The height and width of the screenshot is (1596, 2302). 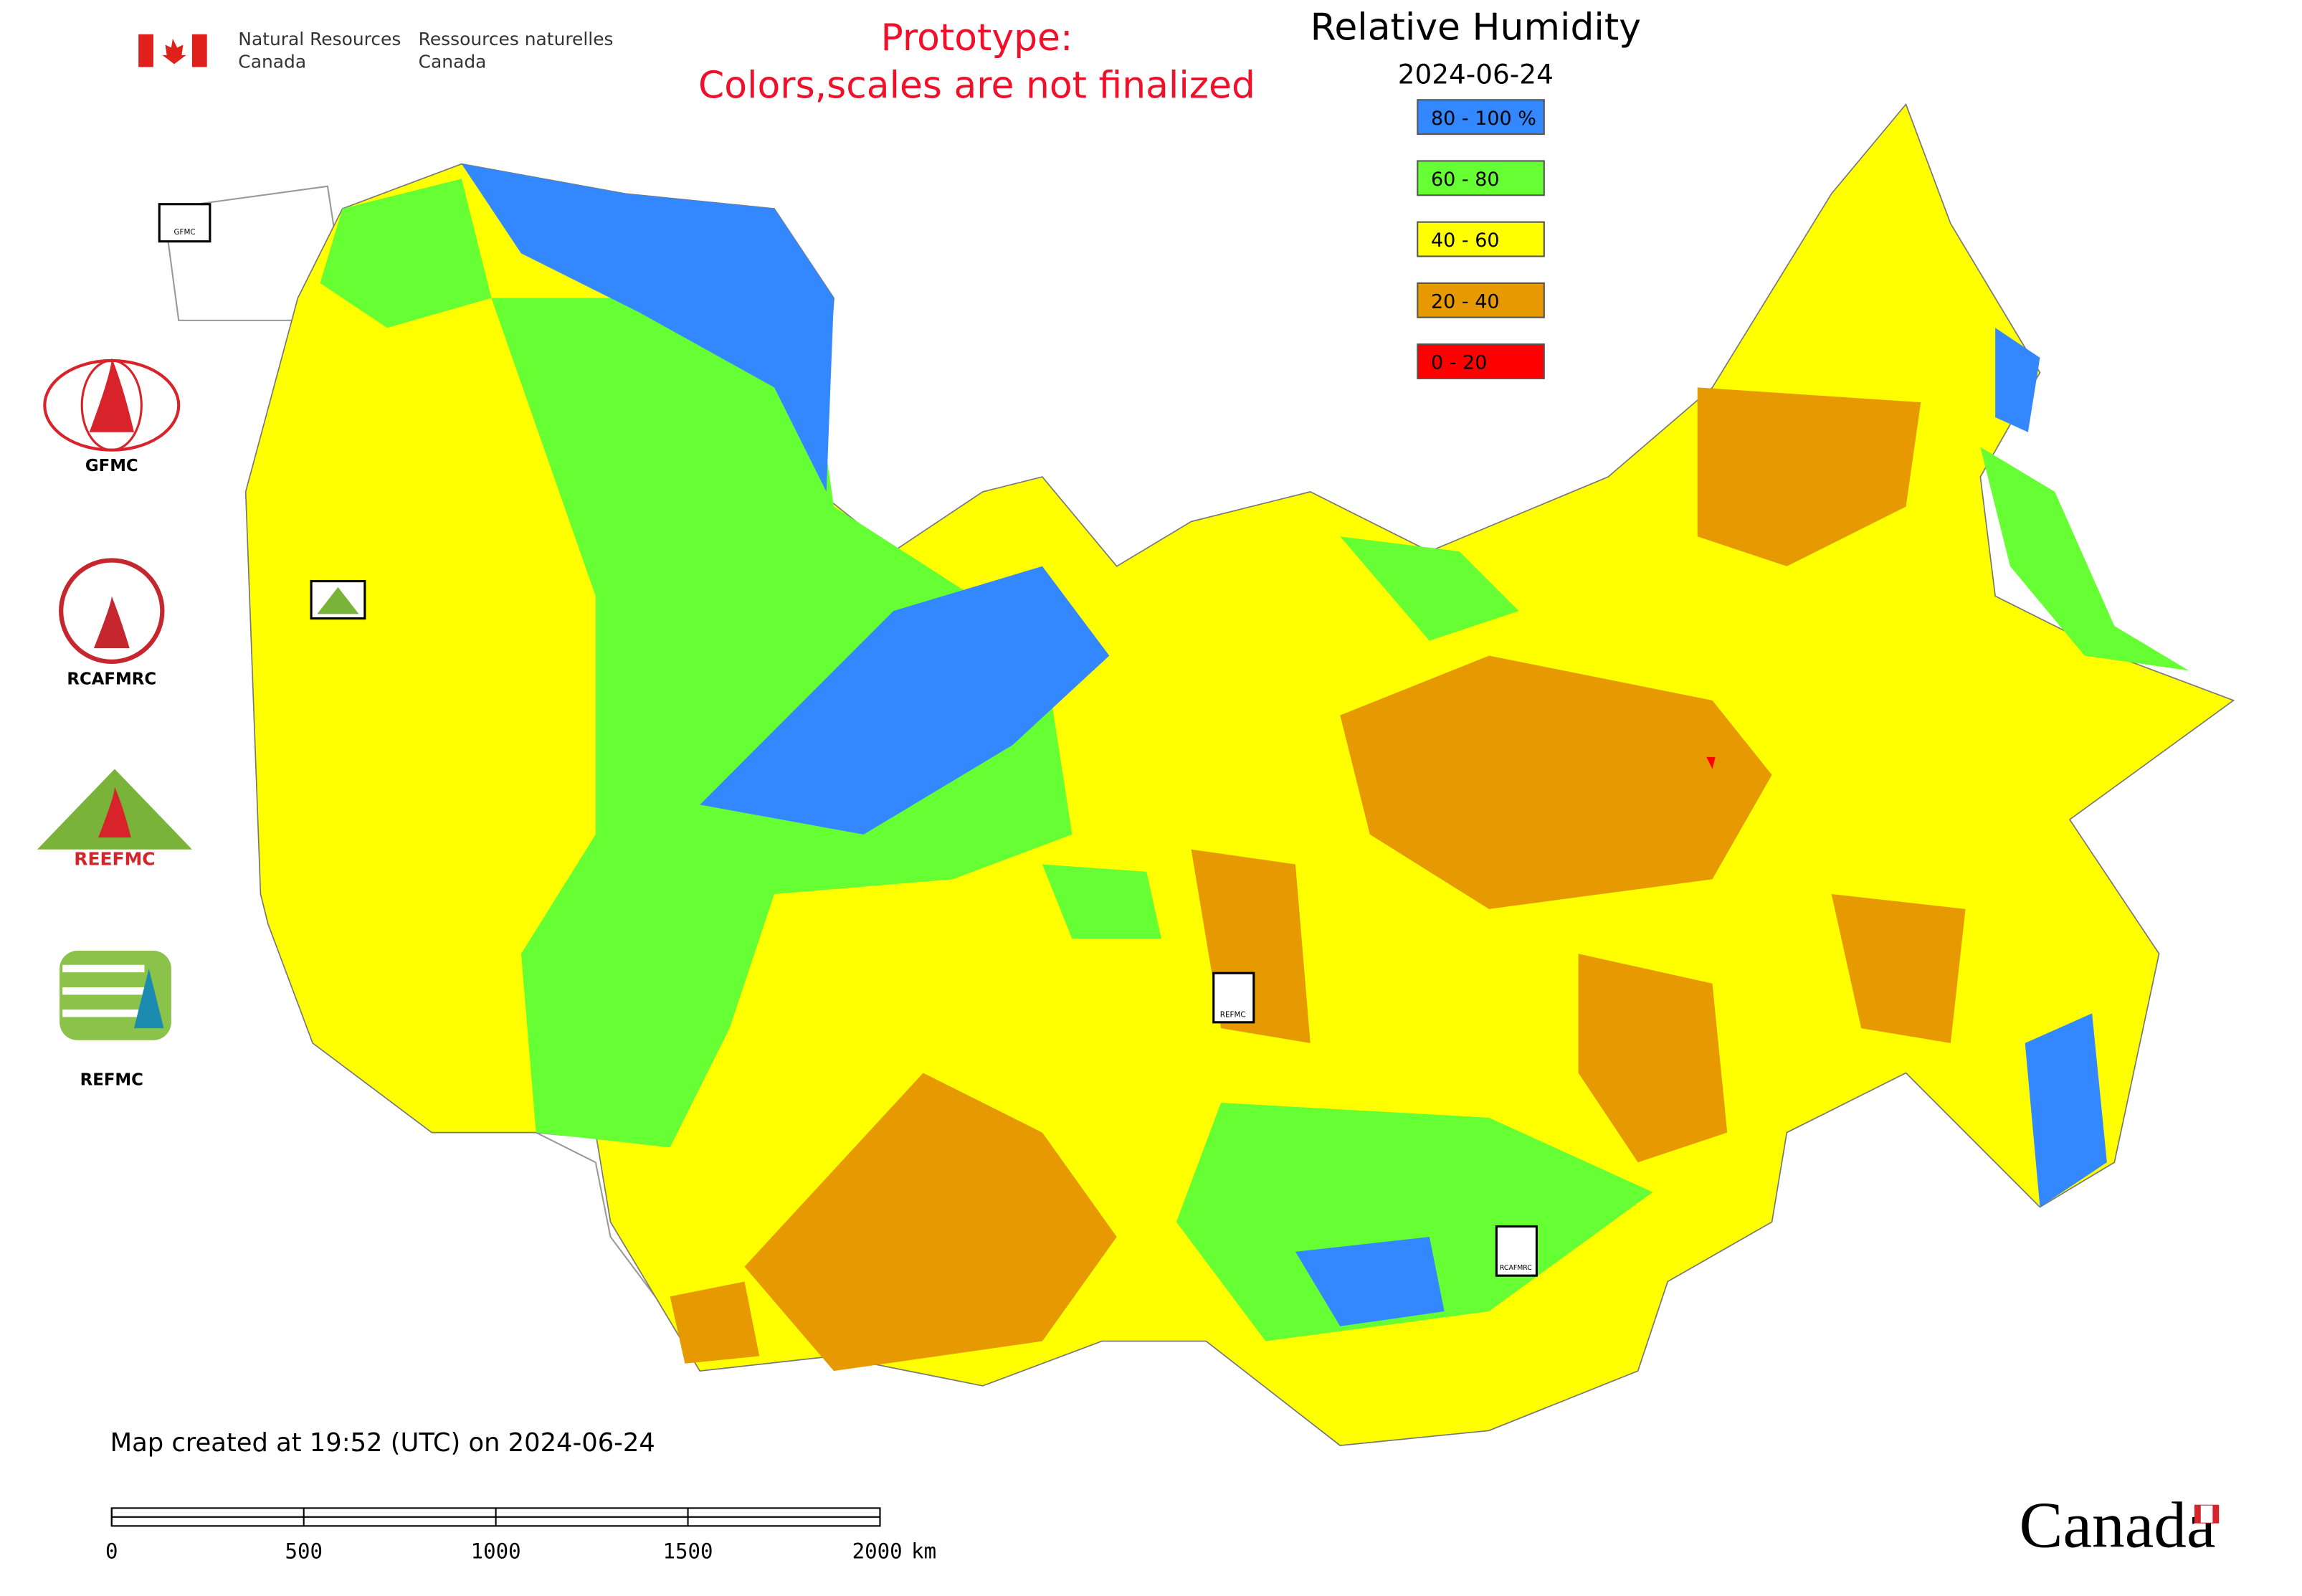 What do you see at coordinates (496, 1551) in the screenshot?
I see `scale-label: 1000` at bounding box center [496, 1551].